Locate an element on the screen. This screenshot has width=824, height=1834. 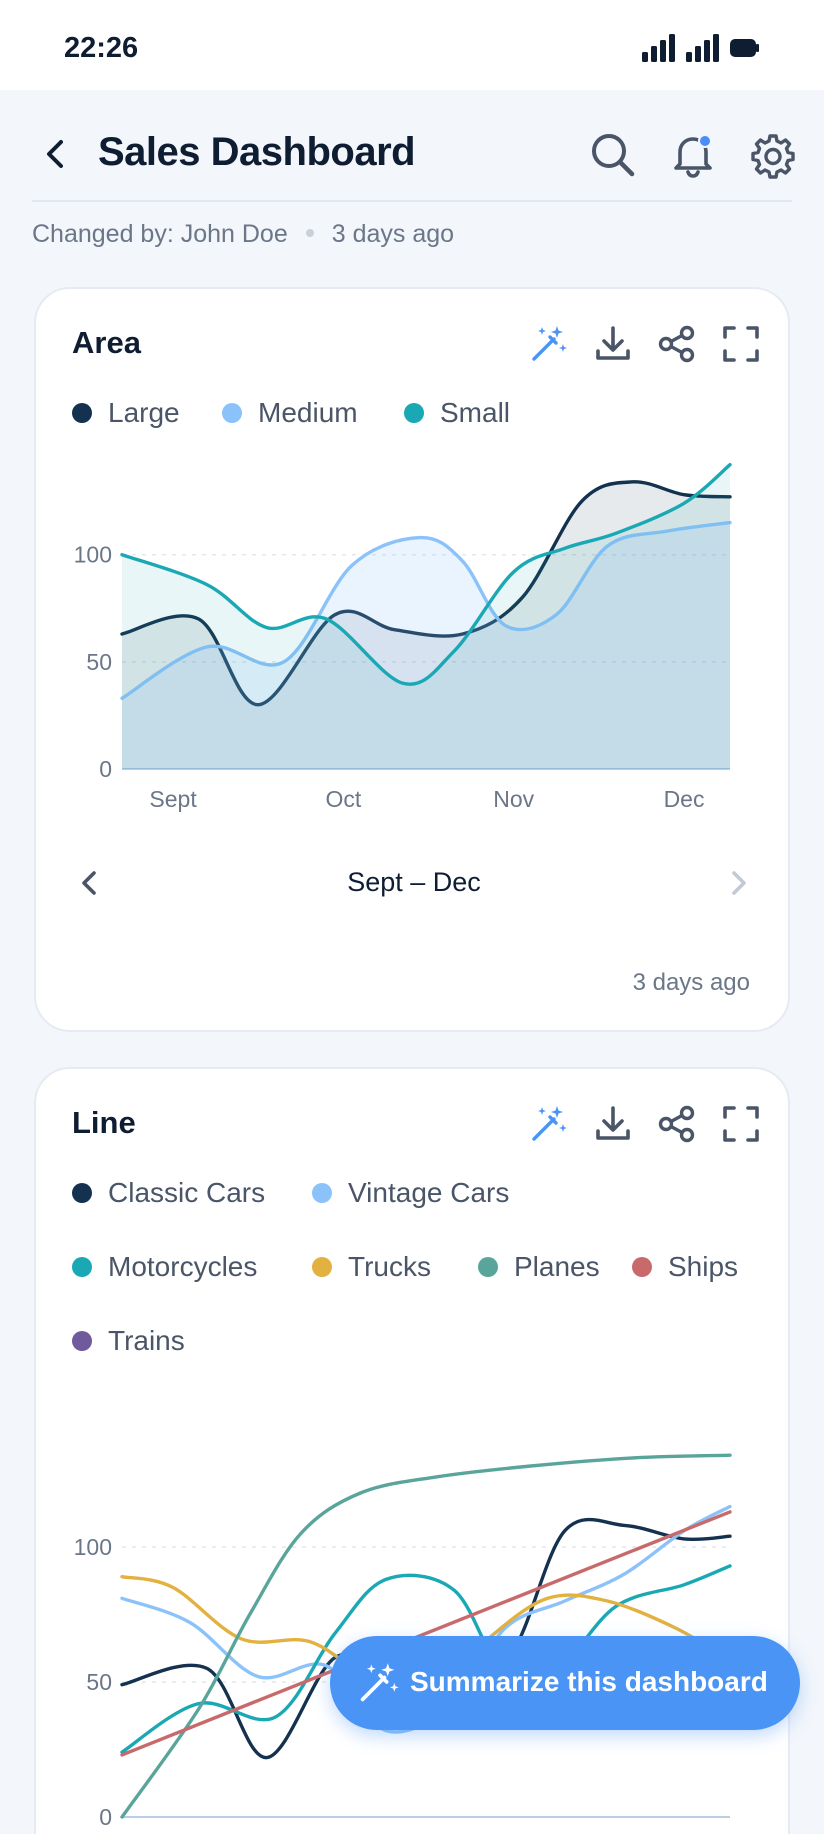
x-tick-label: Oct is located at coordinates (344, 799).